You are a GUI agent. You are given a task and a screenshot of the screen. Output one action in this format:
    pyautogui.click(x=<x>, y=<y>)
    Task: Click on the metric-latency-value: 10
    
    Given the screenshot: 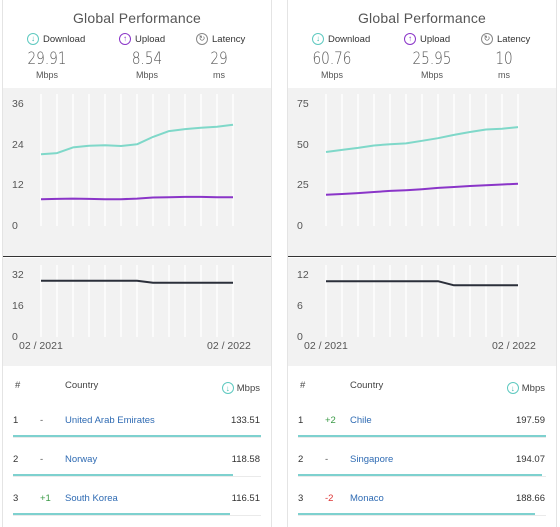 What is the action you would take?
    pyautogui.click(x=504, y=59)
    